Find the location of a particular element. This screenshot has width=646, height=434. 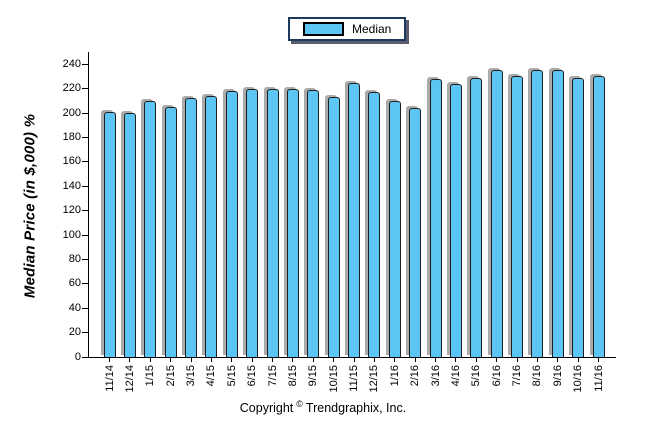

x-tick-label: 1/16 is located at coordinates (395, 378).